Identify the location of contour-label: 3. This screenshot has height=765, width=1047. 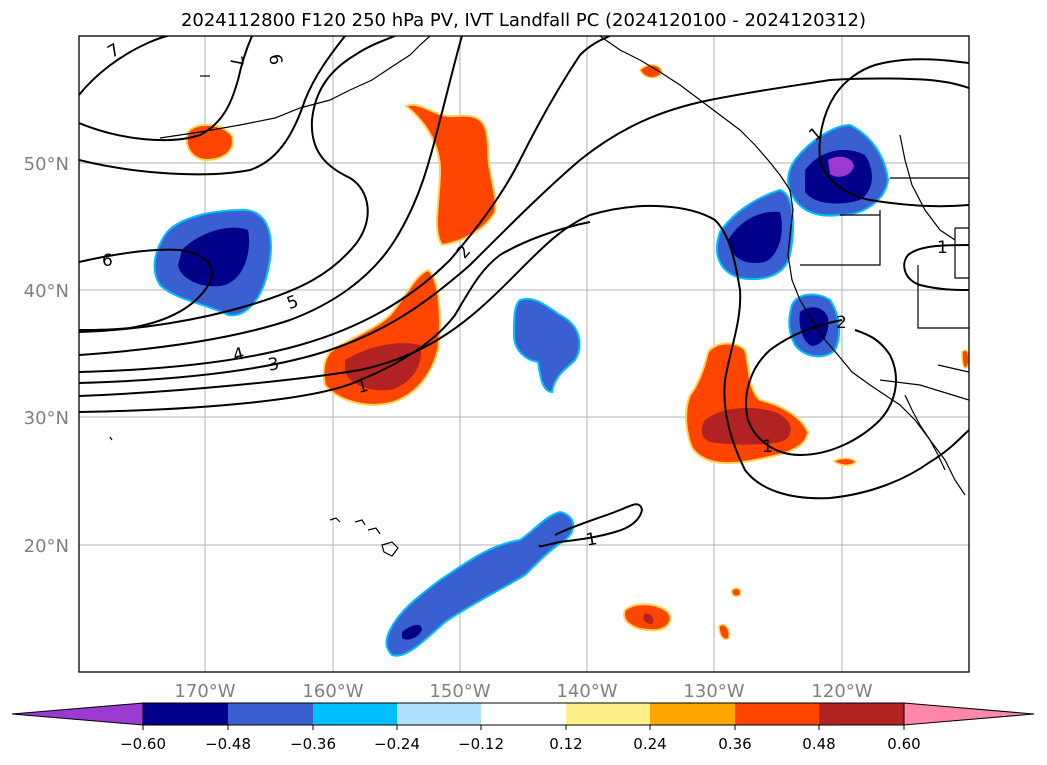
(274, 365).